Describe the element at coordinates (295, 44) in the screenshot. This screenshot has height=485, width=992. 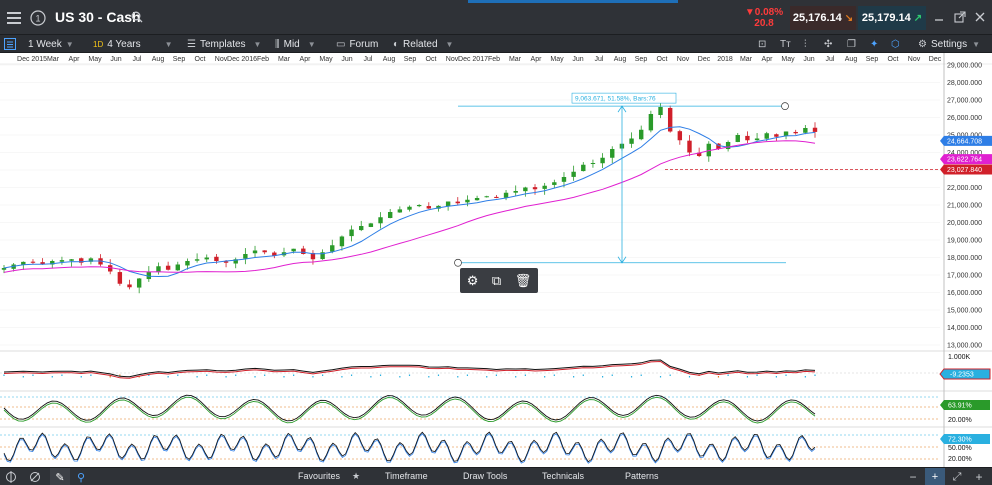
I see `price-type-dropdown: ⫼ Mid ▼` at that location.